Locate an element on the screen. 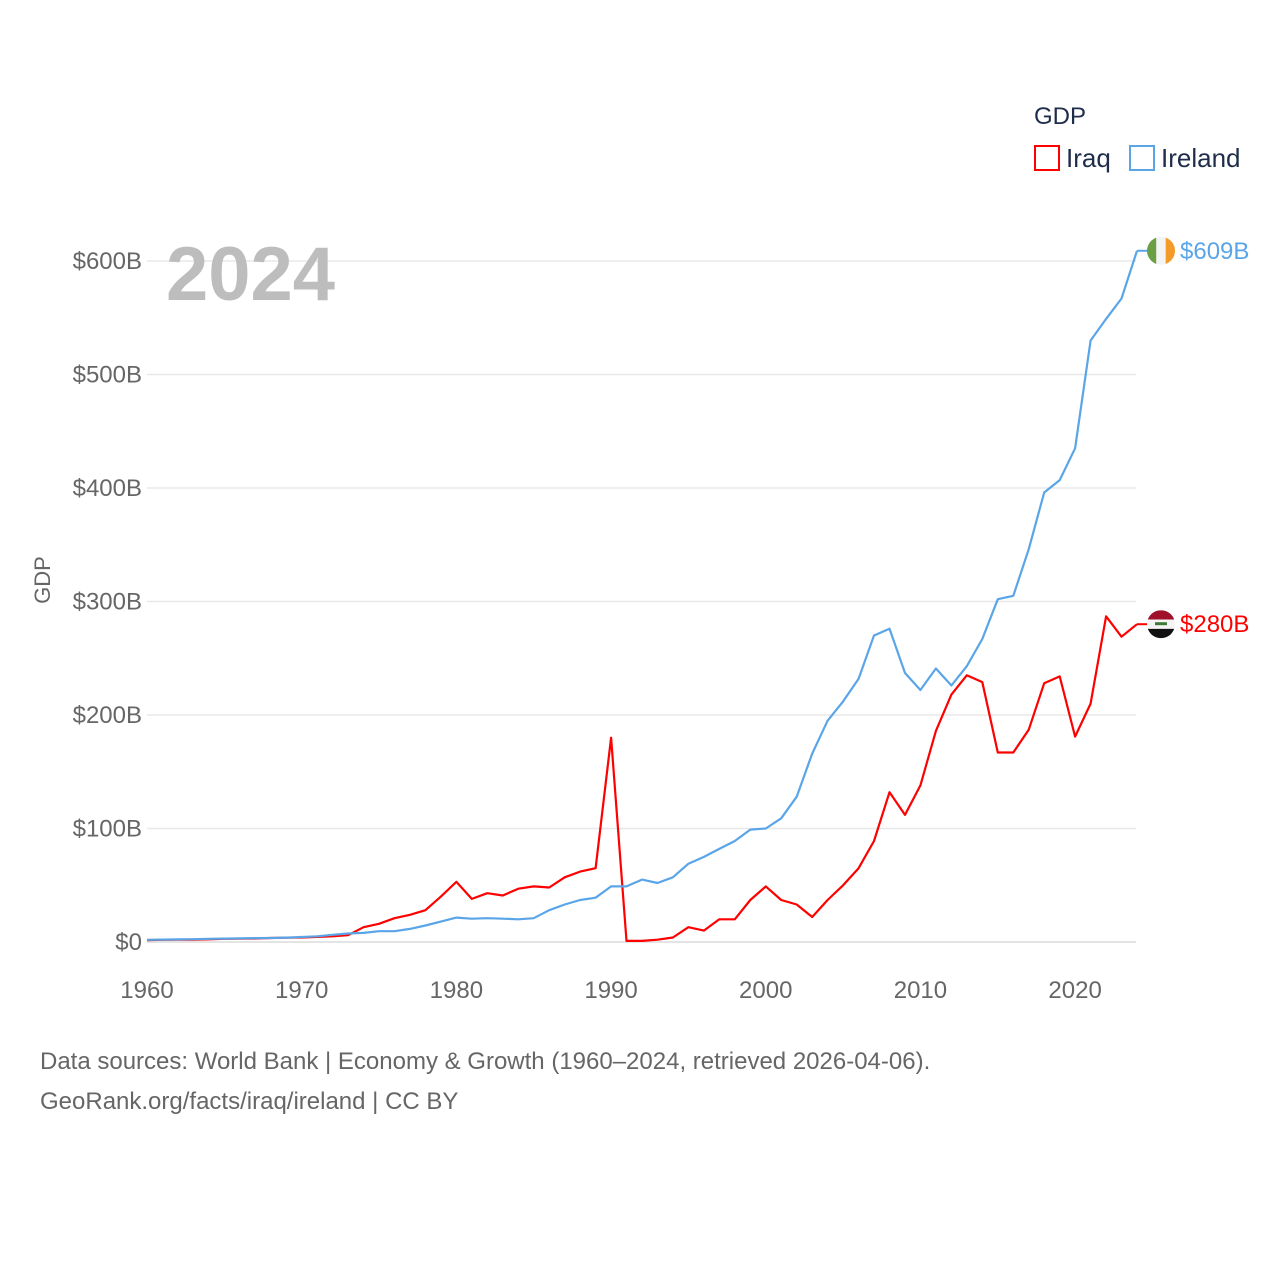 Image resolution: width=1280 pixels, height=1280 pixels. year-label: 2024 is located at coordinates (250, 274).